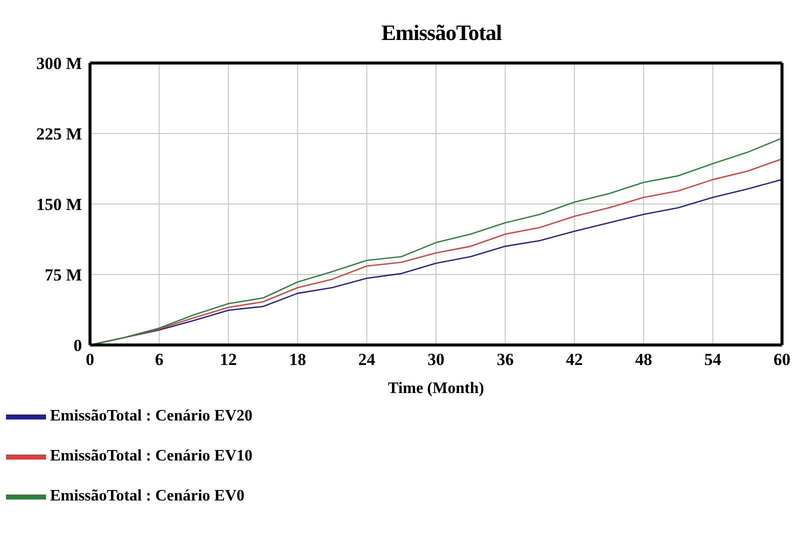 The height and width of the screenshot is (541, 803). What do you see at coordinates (782, 360) in the screenshot?
I see `x-tick-label: 60` at bounding box center [782, 360].